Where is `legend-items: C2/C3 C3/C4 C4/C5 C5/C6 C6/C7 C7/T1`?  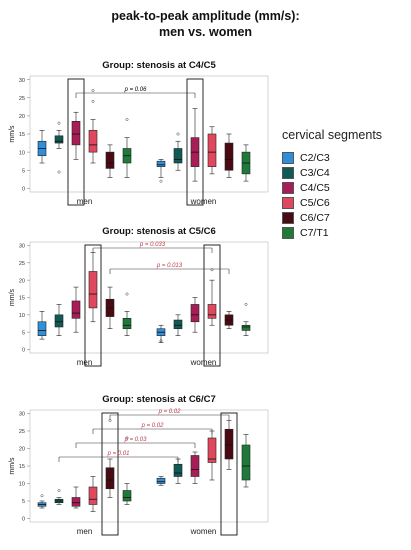
legend-items: C2/C3 C3/C4 C4/C5 C5/C6 C6/C7 C7/T1 is located at coordinates (344, 195).